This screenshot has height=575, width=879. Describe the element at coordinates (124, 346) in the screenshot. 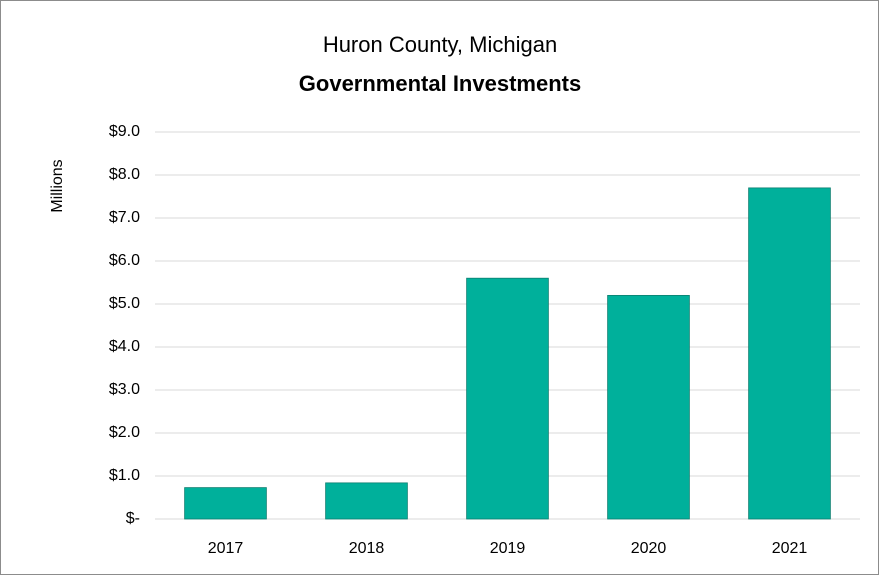

I see `y-tick-label: $4.0` at that location.